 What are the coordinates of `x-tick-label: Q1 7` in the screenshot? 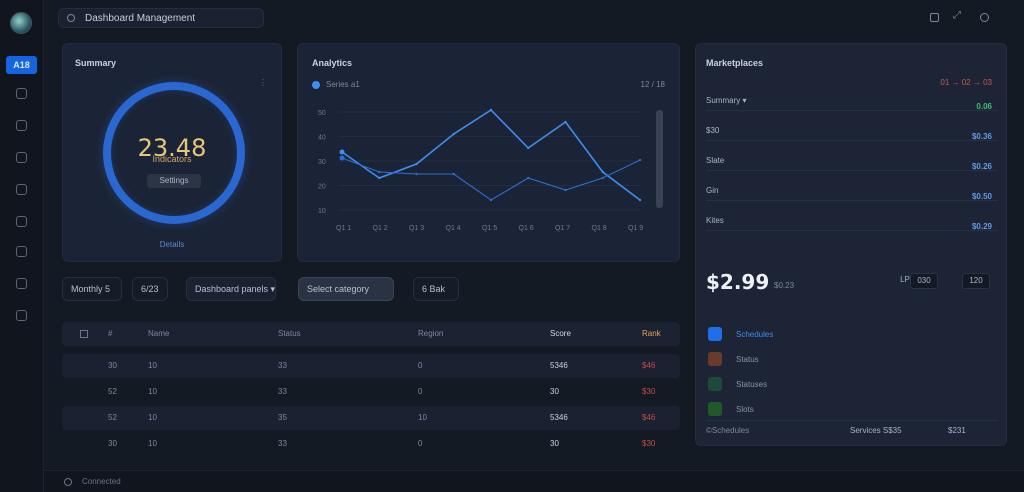 It's located at (562, 228).